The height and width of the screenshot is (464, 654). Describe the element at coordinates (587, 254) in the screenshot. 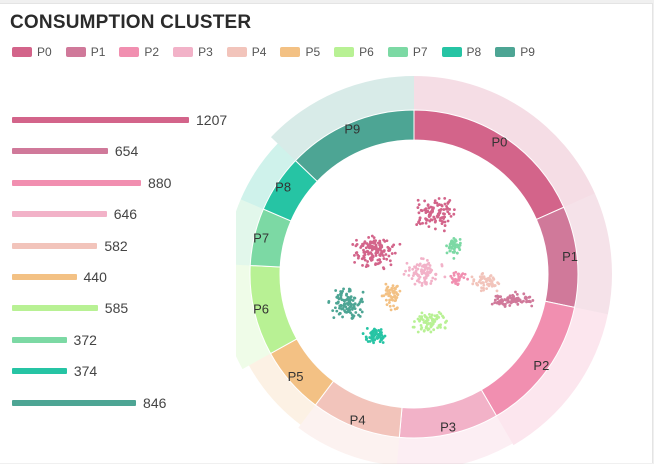

I see `ring-outer-band-p1` at that location.